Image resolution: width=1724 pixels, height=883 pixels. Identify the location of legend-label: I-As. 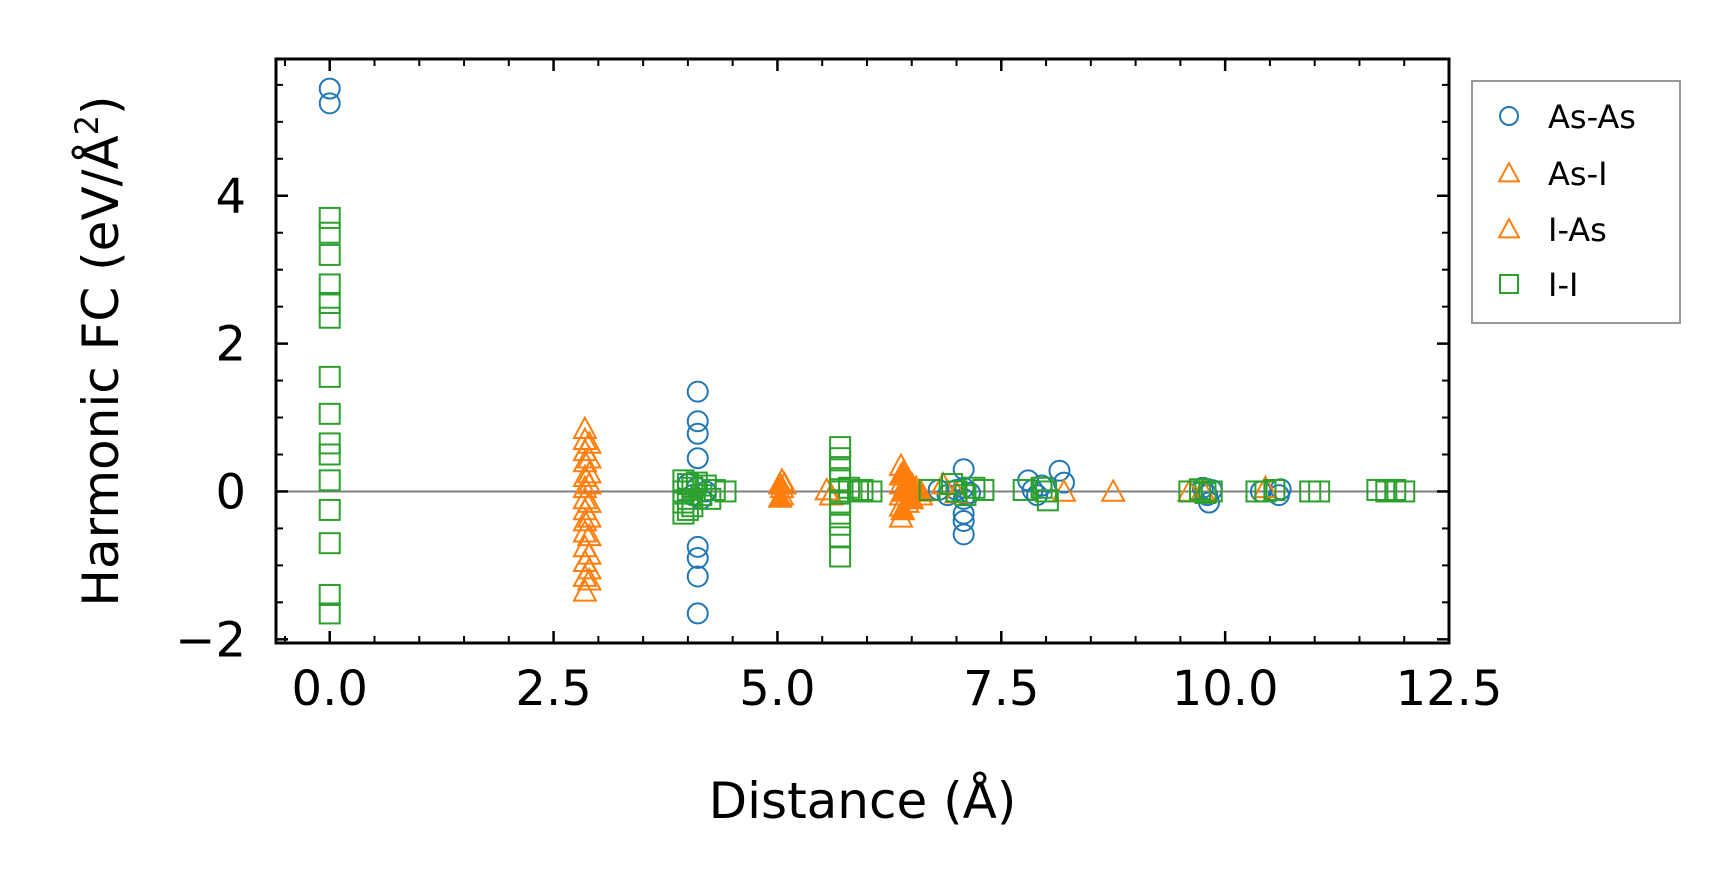
(1577, 230).